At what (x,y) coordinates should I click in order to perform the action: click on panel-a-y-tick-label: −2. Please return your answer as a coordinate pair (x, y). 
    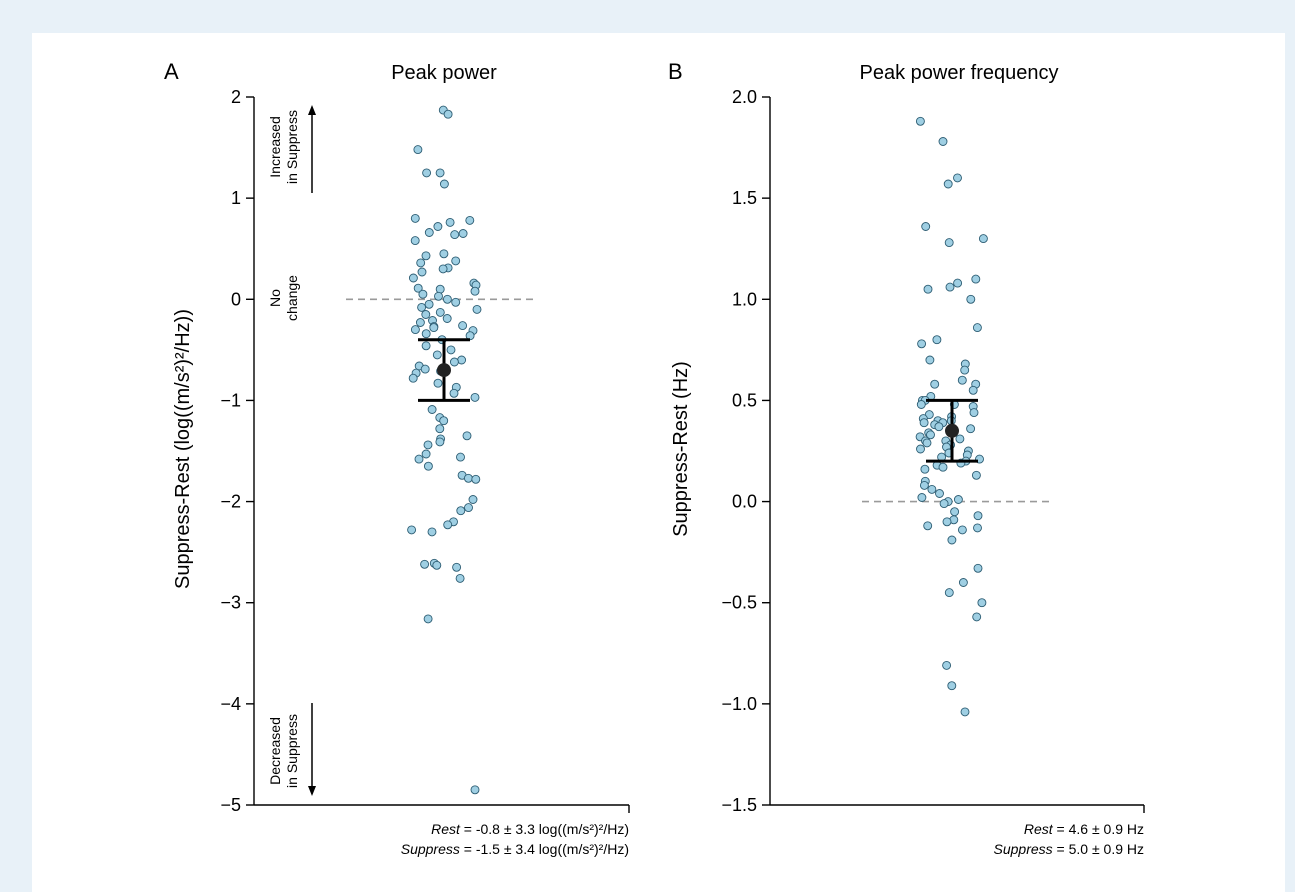
    Looking at the image, I should click on (230, 502).